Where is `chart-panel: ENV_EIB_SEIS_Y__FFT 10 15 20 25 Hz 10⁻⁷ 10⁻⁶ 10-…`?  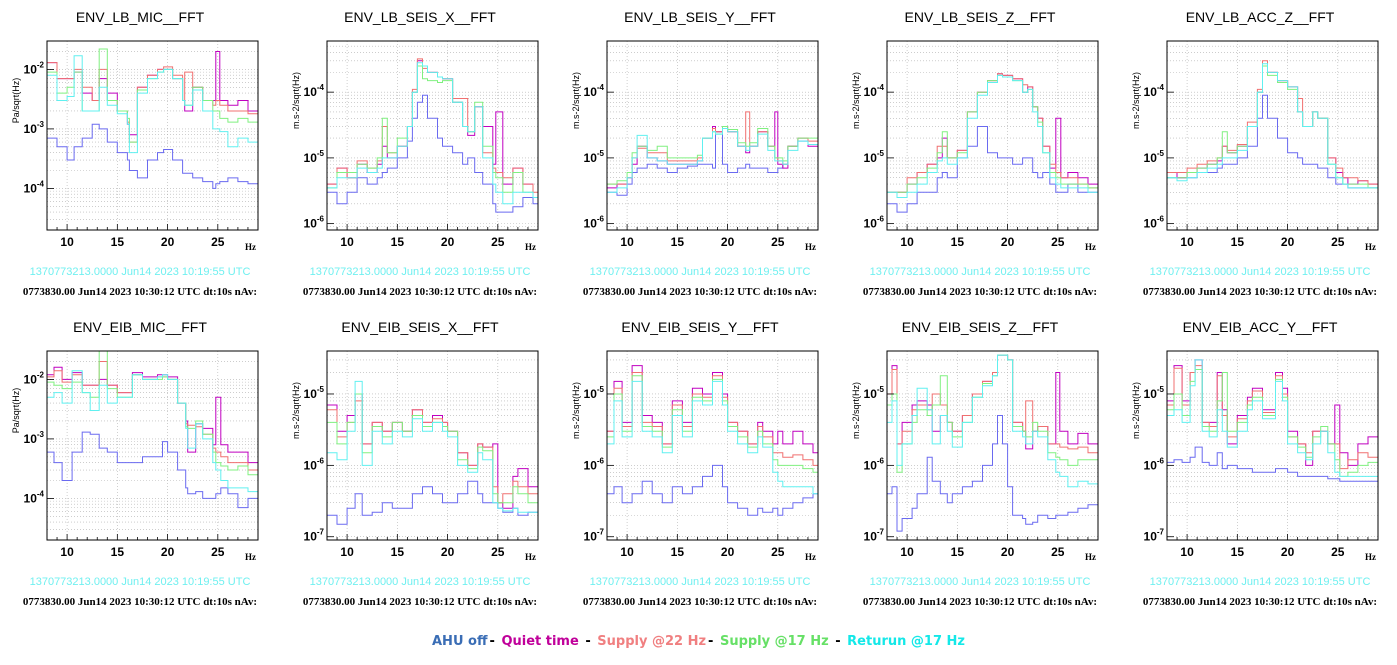
chart-panel: ENV_EIB_SEIS_Y__FFT 10 15 20 25 Hz 10⁻⁷ 10⁻⁶ 10-… is located at coordinates (700, 462).